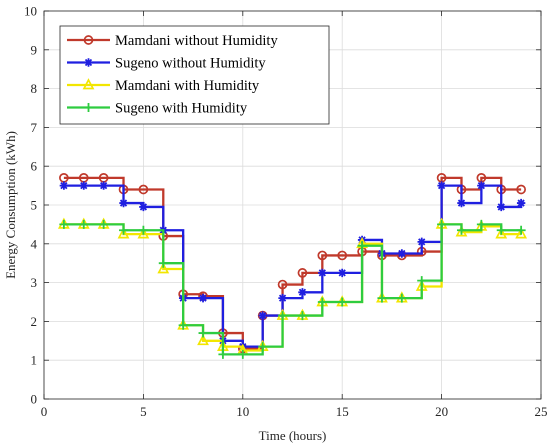 This screenshot has width=550, height=447. What do you see at coordinates (34, 88) in the screenshot?
I see `y-tick-label: 8` at bounding box center [34, 88].